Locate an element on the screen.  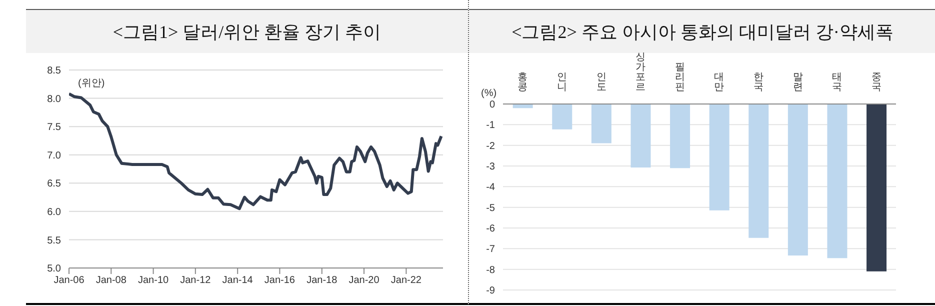
y-tick-label: -6 is located at coordinates (491, 229).